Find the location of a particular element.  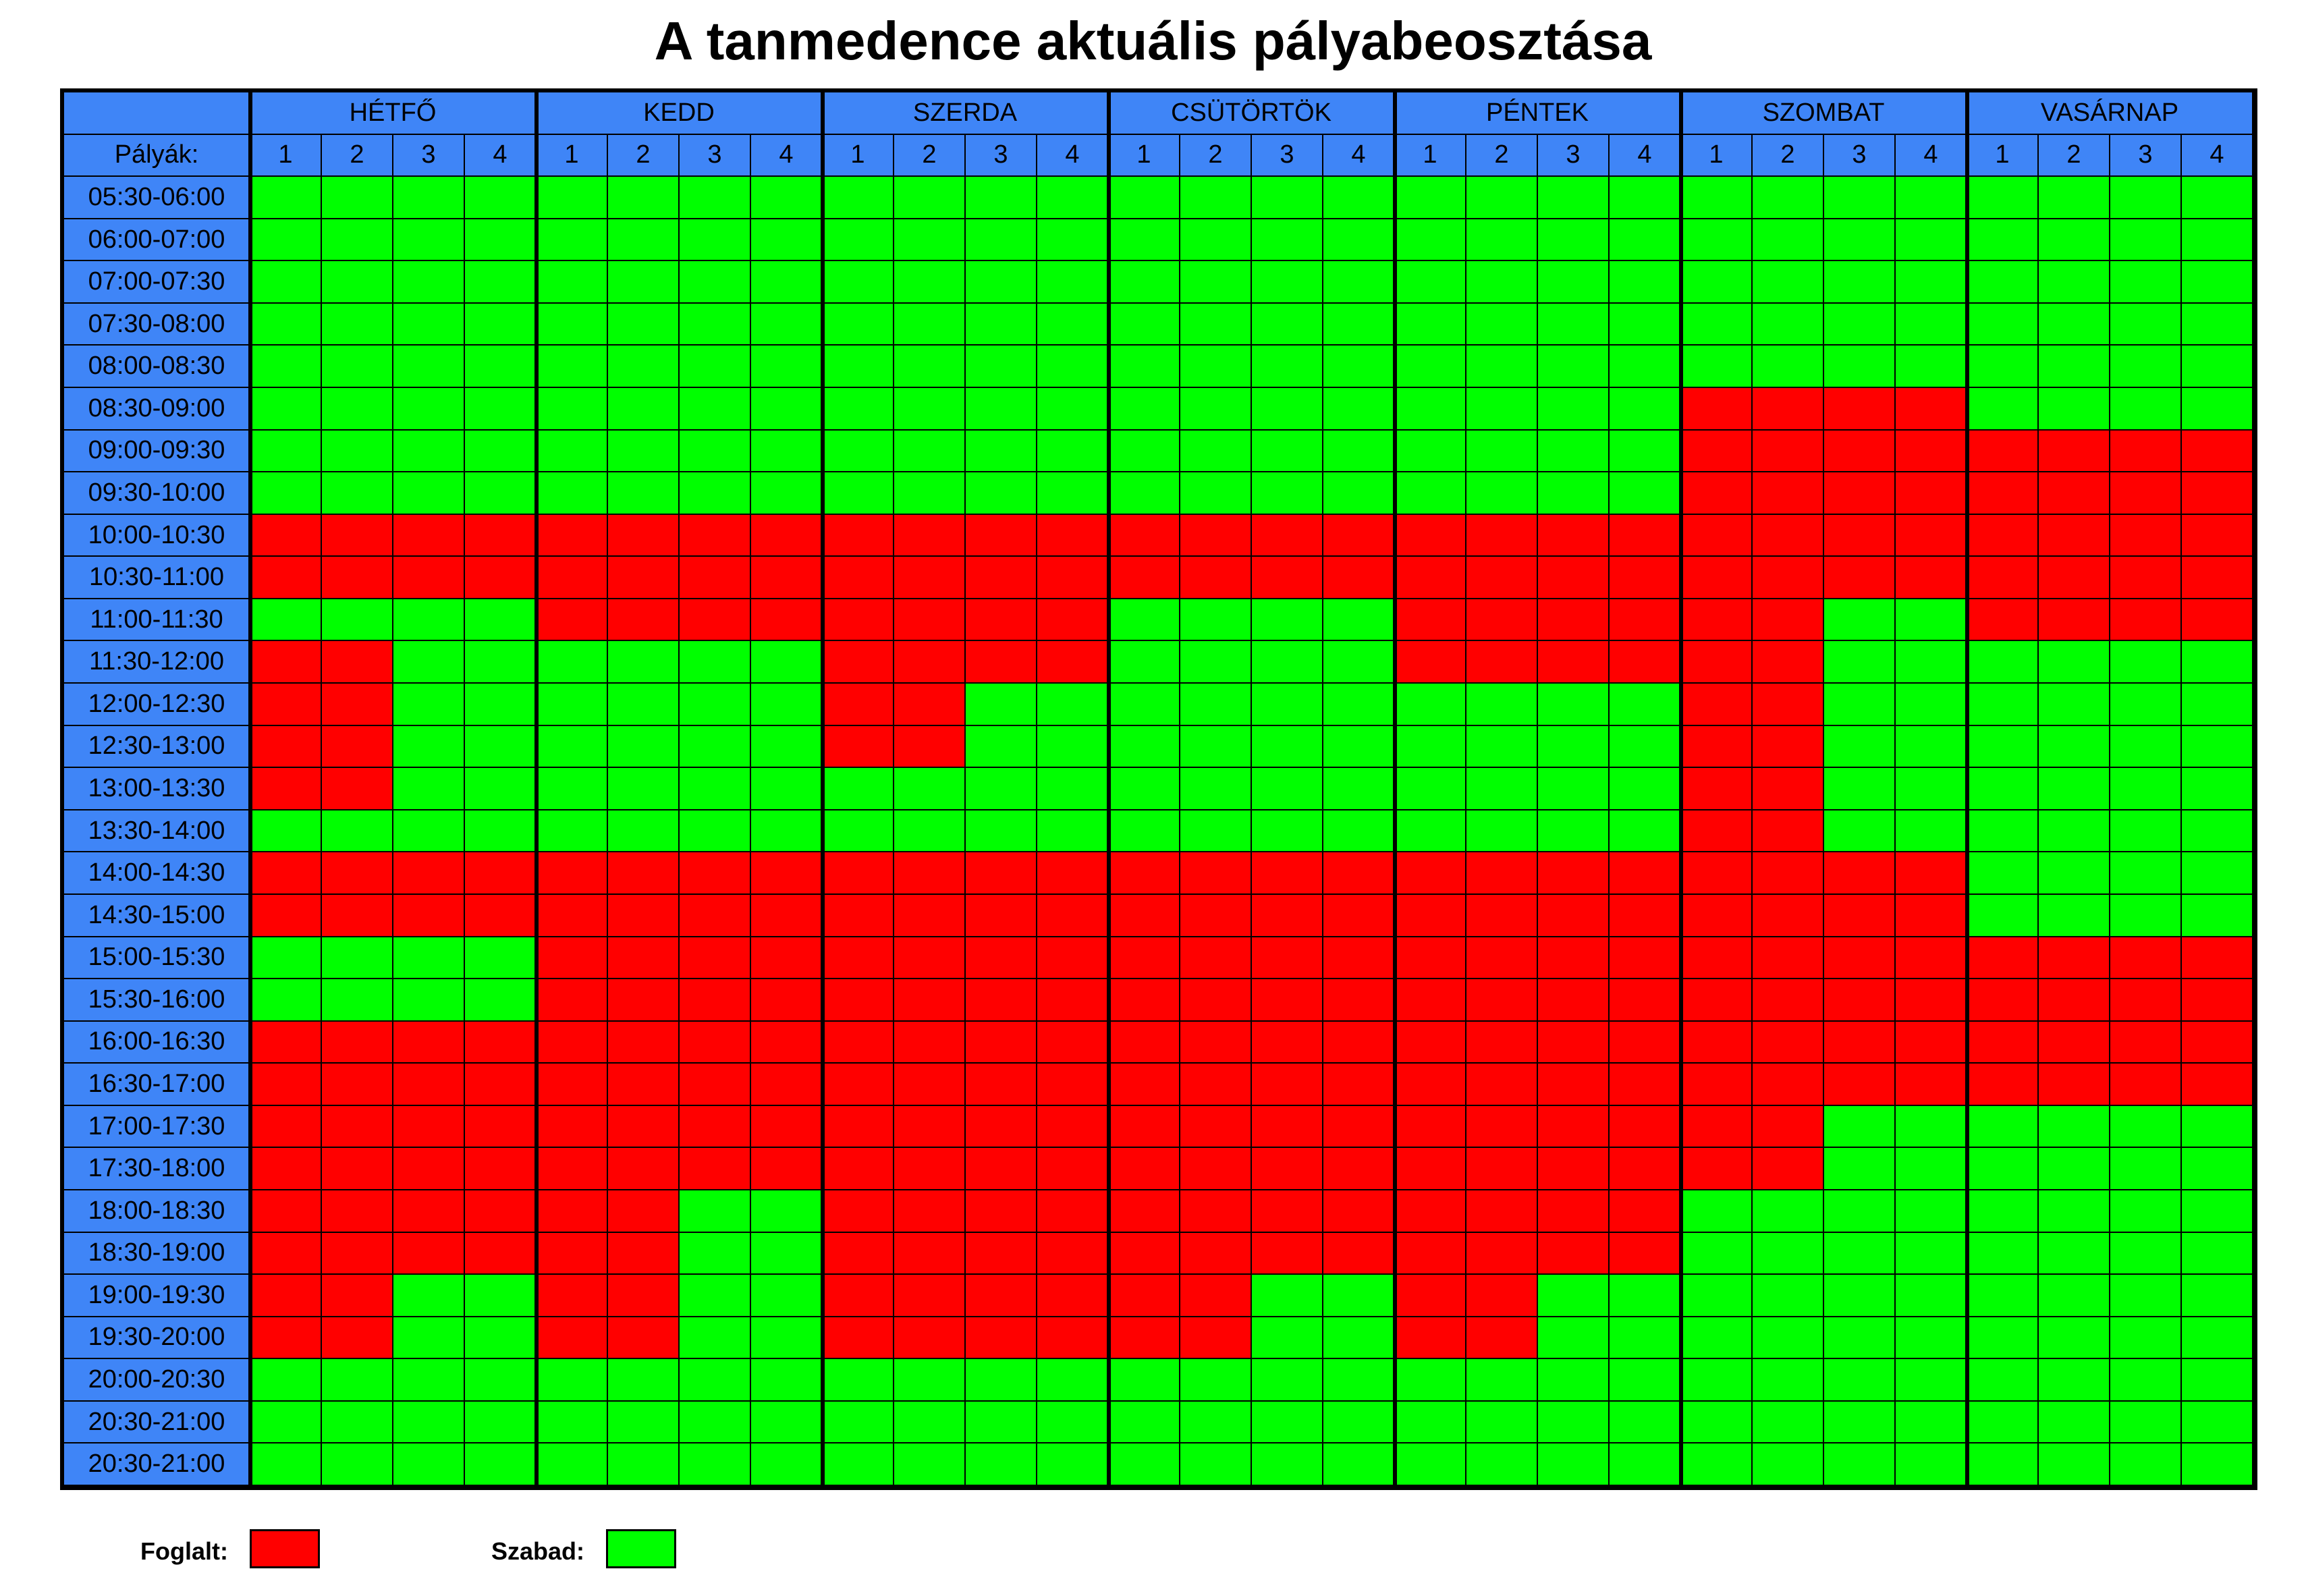

day-header: CSÜTÖRTÖK is located at coordinates (1252, 113).